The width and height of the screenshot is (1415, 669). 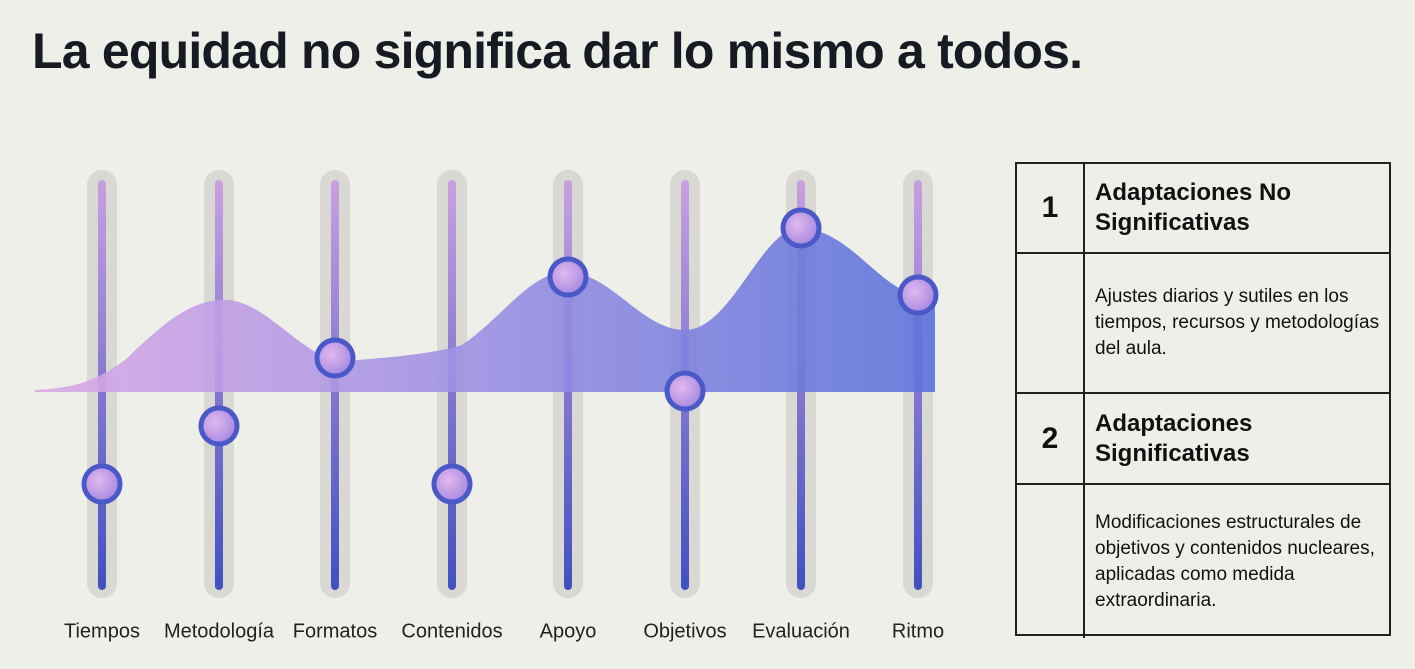 I want to click on slider-label: Evaluación, so click(x=801, y=631).